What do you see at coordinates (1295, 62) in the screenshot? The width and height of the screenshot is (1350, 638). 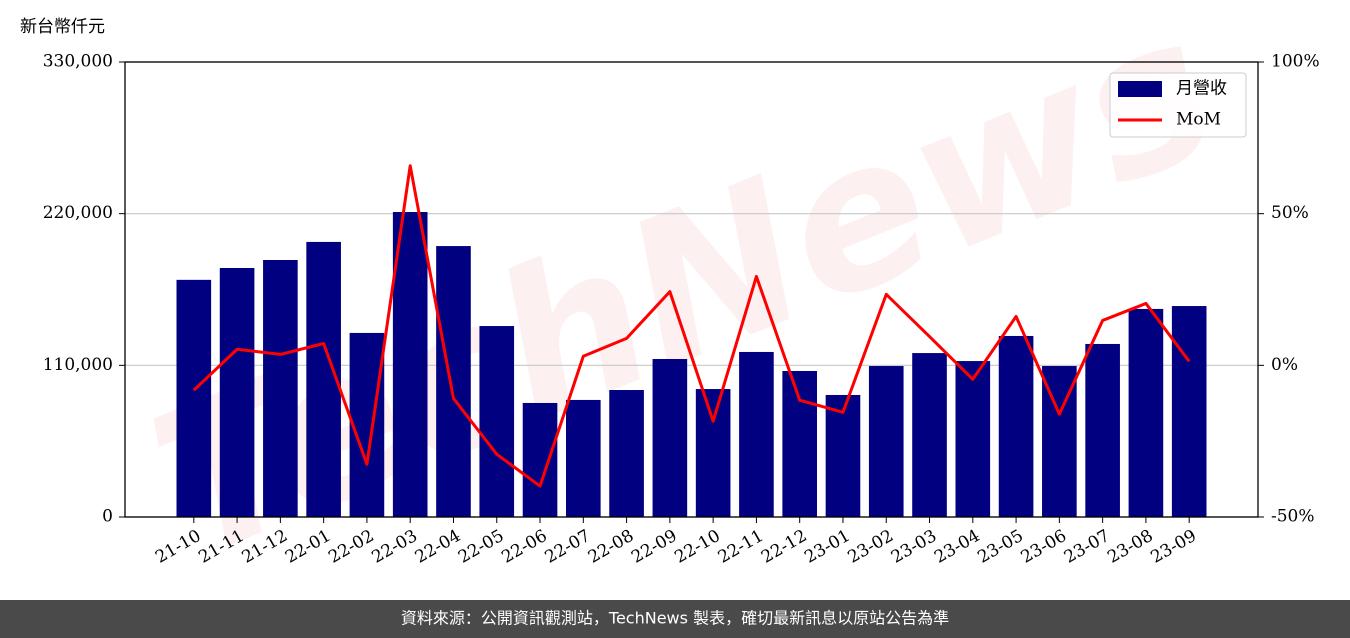 I see `y2-tick-label: 100%` at bounding box center [1295, 62].